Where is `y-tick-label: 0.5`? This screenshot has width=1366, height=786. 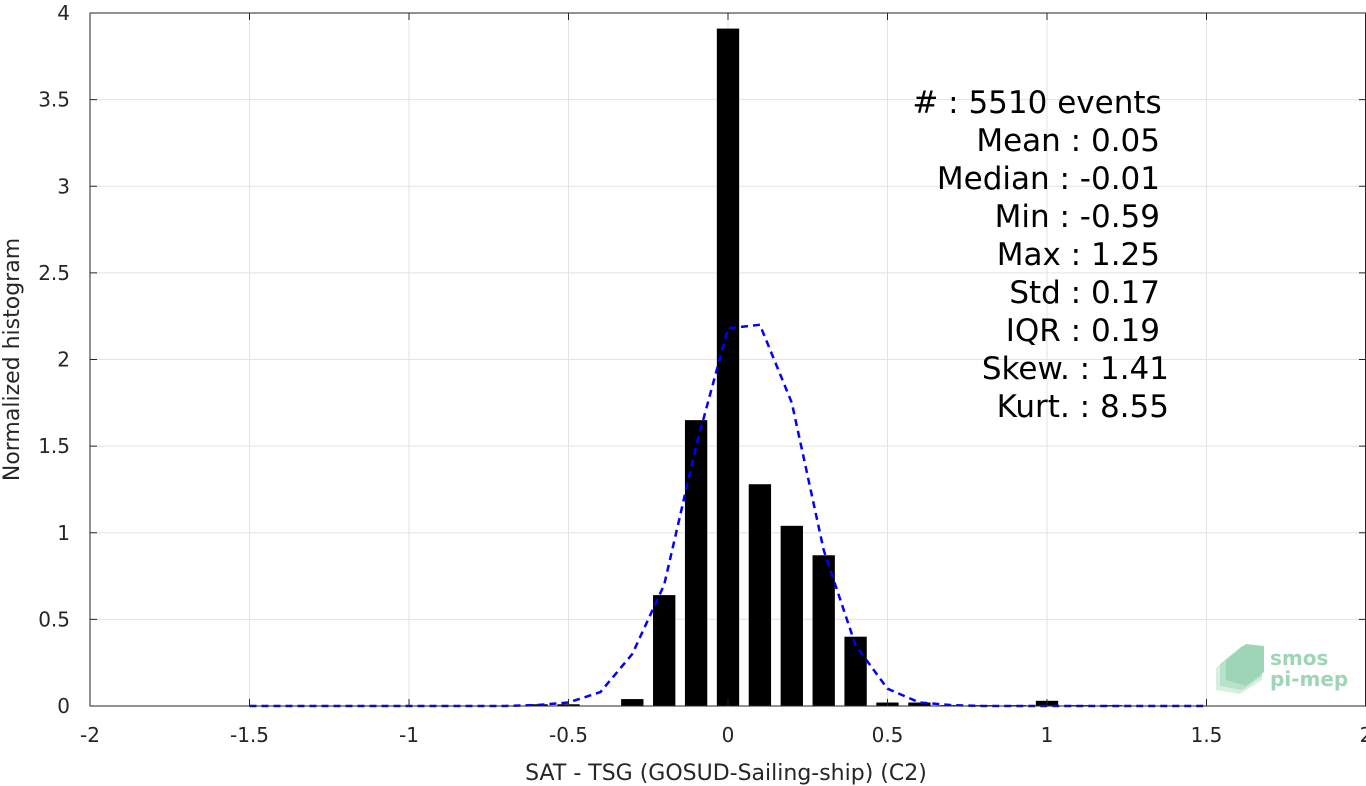
y-tick-label: 0.5 is located at coordinates (54, 619).